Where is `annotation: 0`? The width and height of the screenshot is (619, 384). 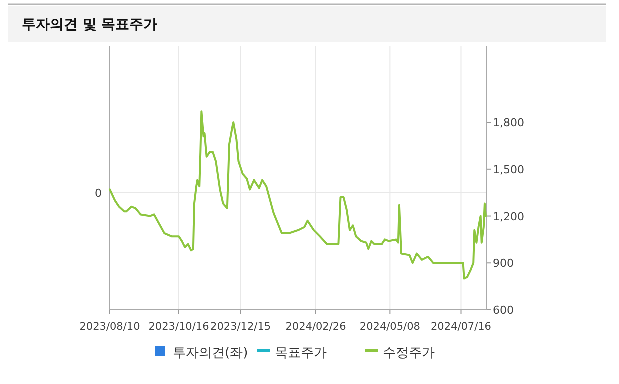 annotation: 0 is located at coordinates (98, 193).